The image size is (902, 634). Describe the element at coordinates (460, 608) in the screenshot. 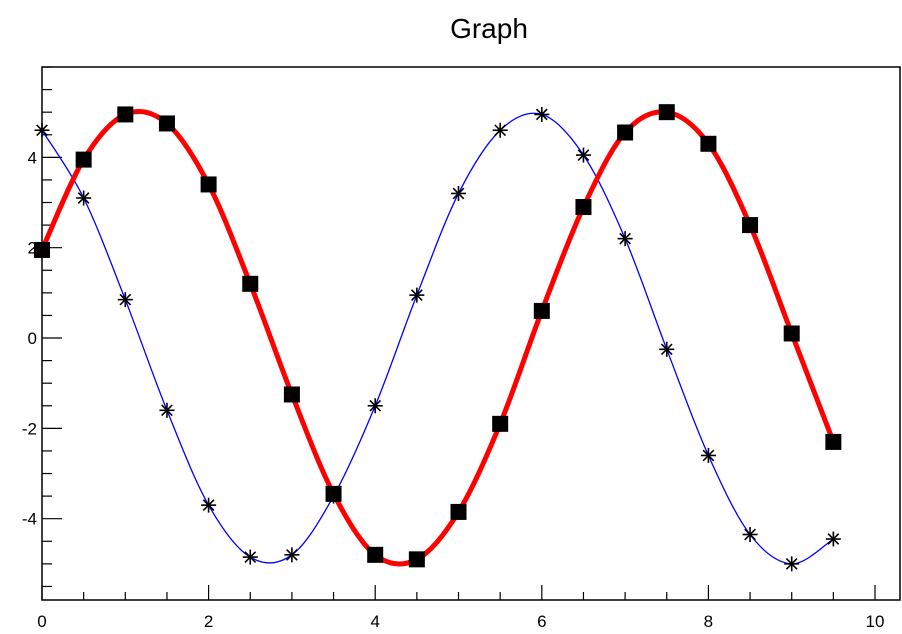

I see `x-axis: 0 2 4 6 8 10` at that location.